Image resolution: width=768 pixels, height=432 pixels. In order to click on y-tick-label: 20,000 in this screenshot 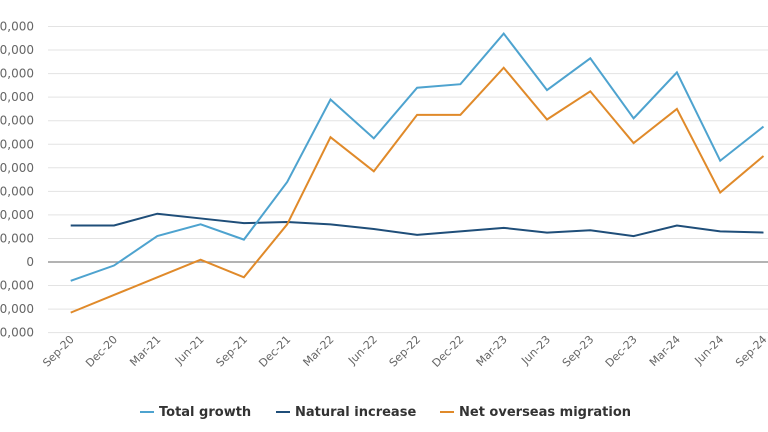, I will do `click(17, 238)`.